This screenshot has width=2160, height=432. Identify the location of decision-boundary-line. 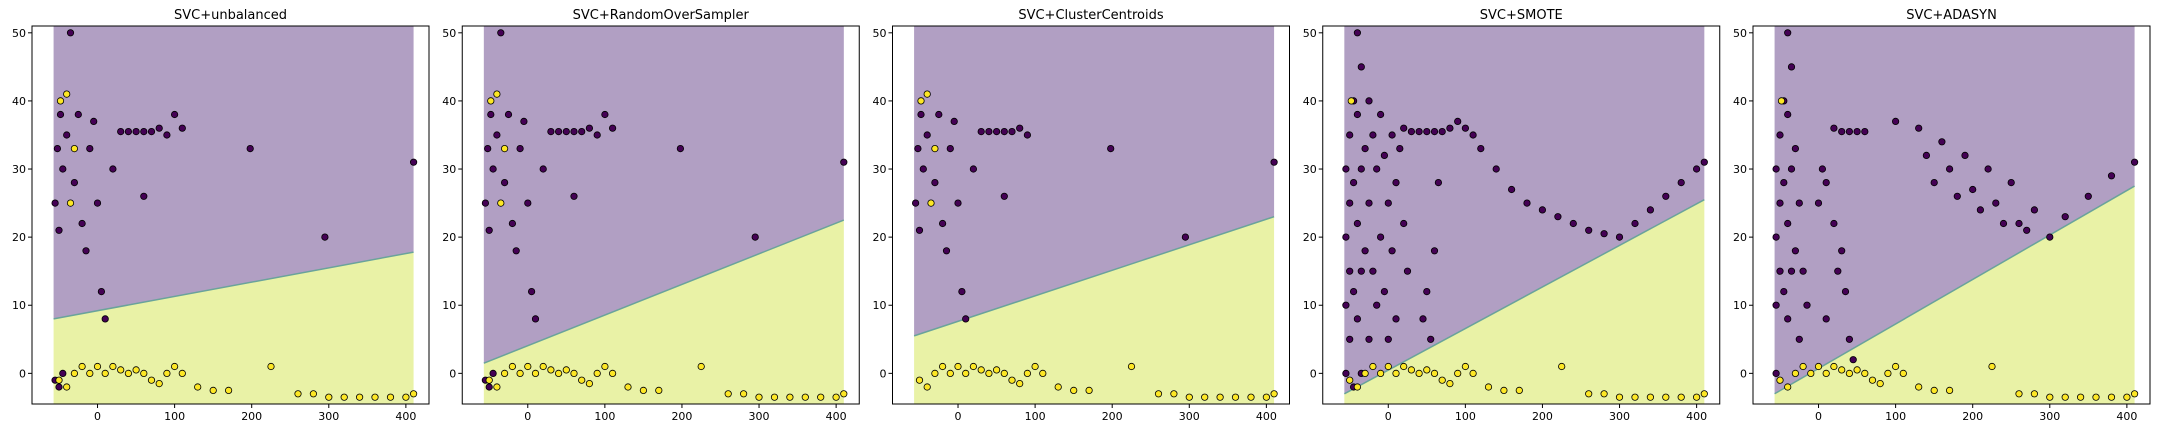
(1094, 276).